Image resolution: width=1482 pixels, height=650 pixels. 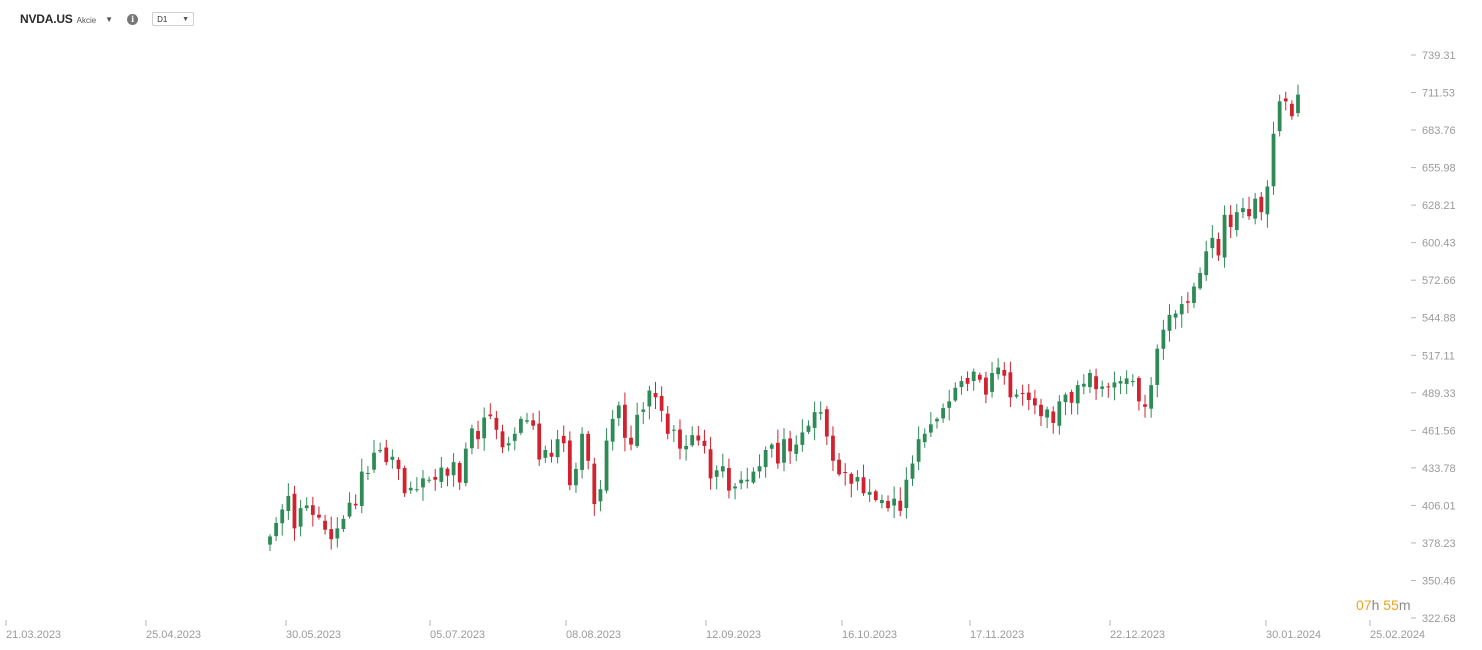 What do you see at coordinates (46, 19) in the screenshot?
I see `symbol-name: NVDA.US` at bounding box center [46, 19].